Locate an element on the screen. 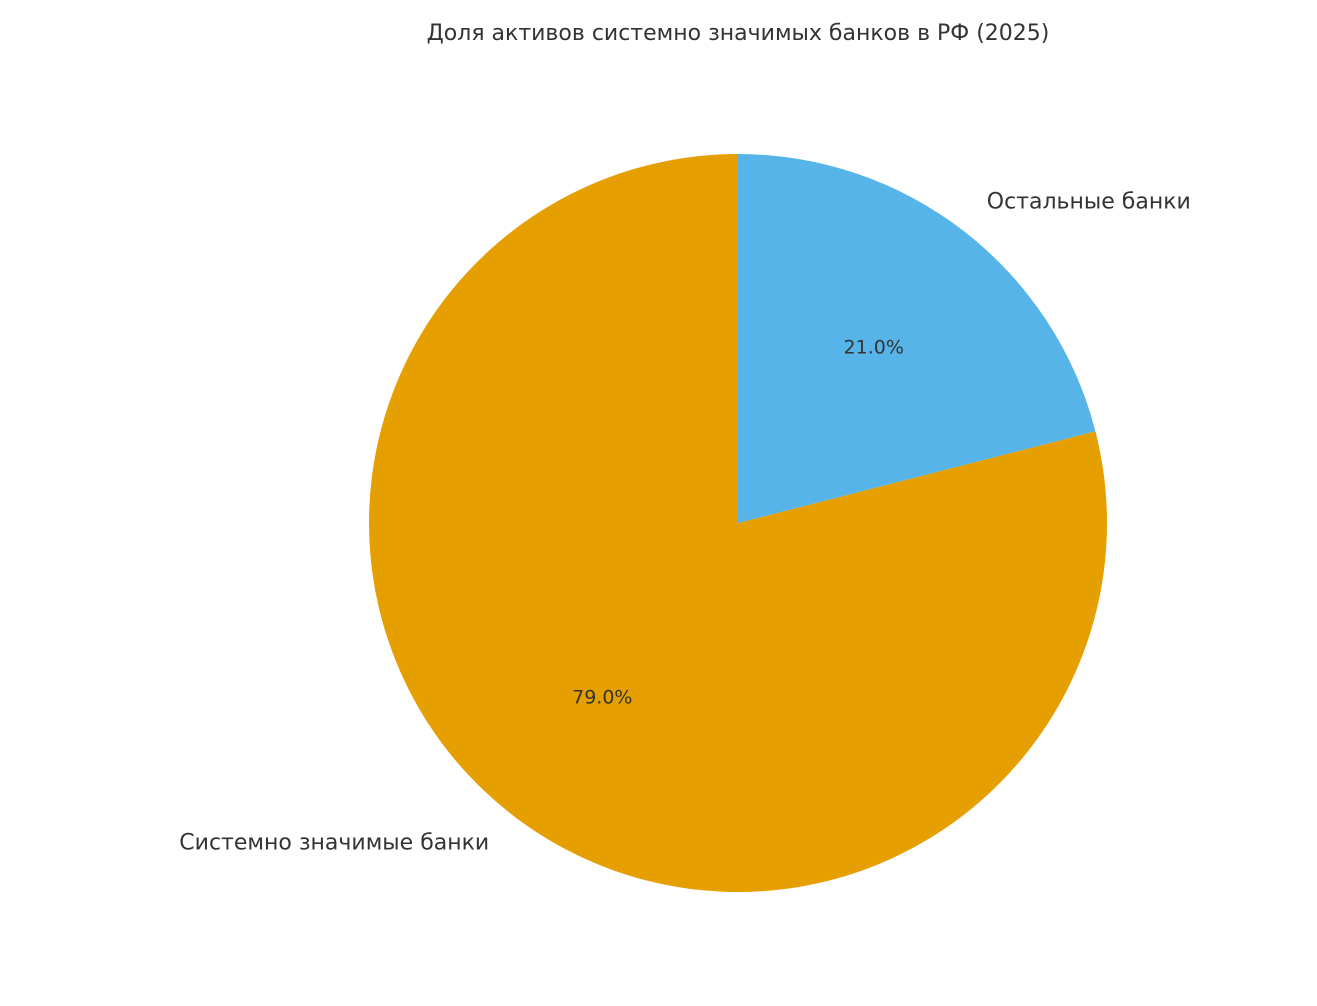  value-label: 21.0% is located at coordinates (874, 348).